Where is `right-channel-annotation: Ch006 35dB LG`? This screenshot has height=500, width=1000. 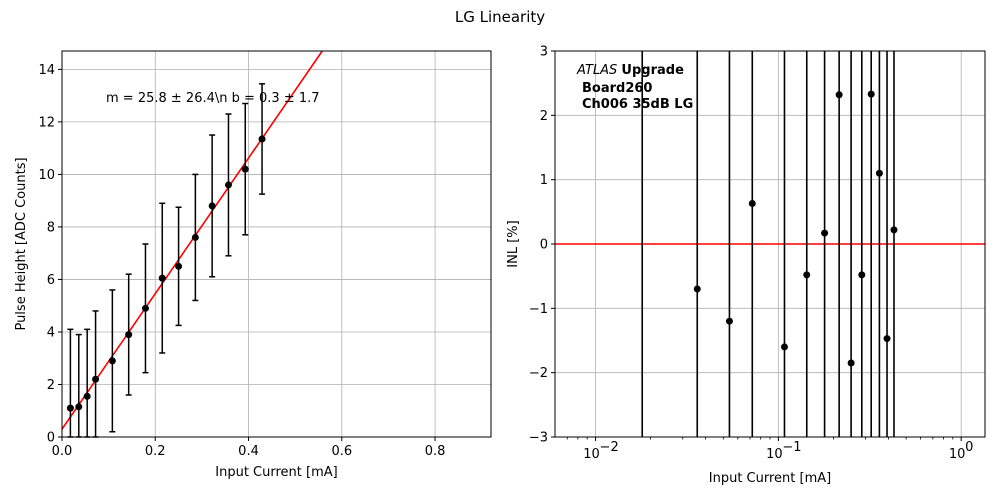
right-channel-annotation: Ch006 35dB LG is located at coordinates (637, 104).